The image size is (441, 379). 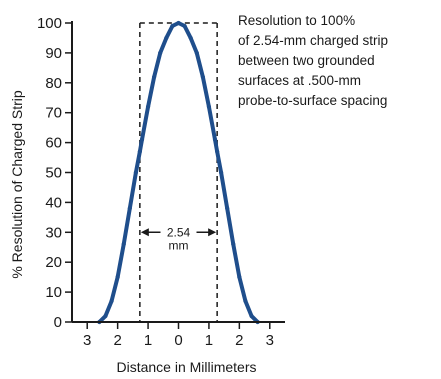 I want to click on y-tick-label: 10, so click(x=53, y=292).